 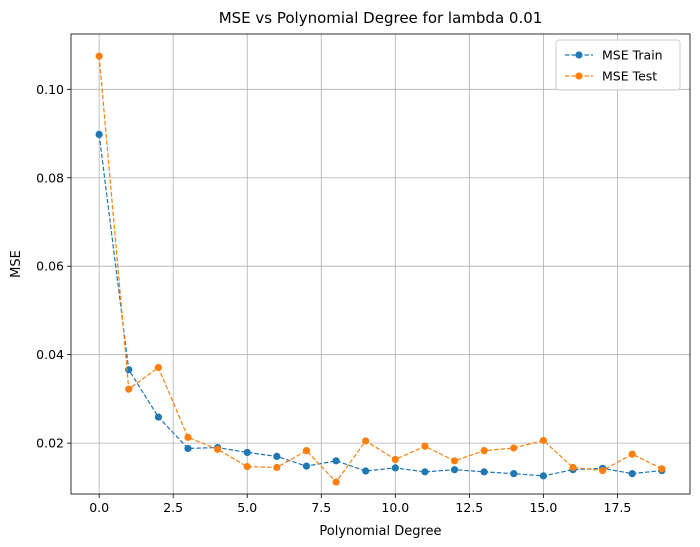 I want to click on x-tick-label: 5.0, so click(x=247, y=507).